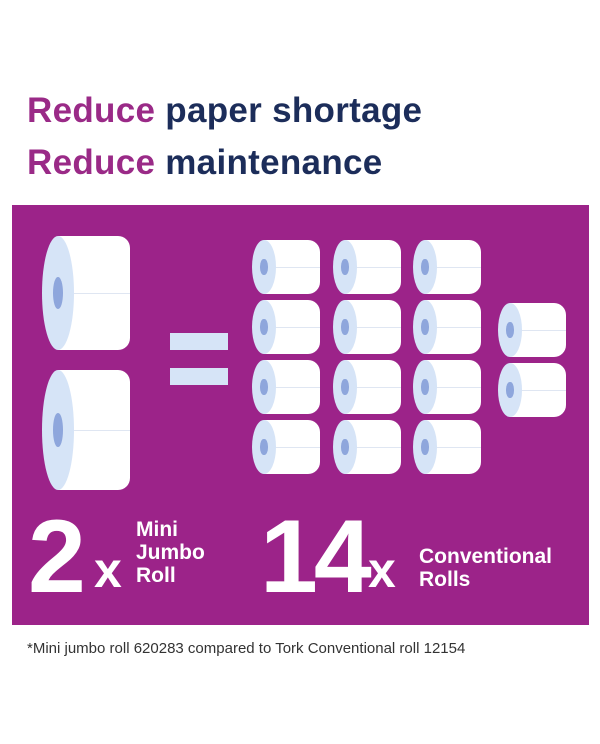 This screenshot has width=600, height=744. I want to click on jumbo-multiplier: x, so click(108, 570).